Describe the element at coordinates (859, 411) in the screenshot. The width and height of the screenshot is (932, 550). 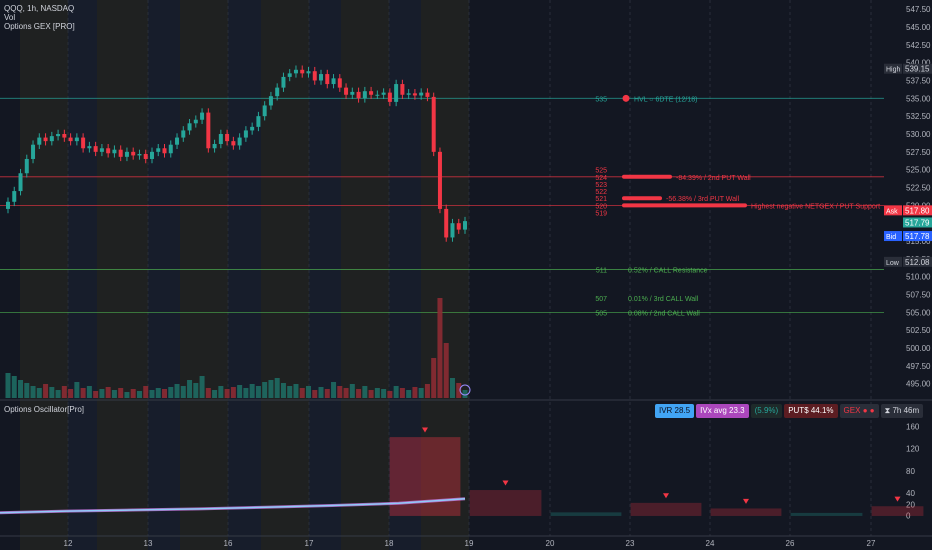
I see `gex-badge: GEX ● ●` at that location.